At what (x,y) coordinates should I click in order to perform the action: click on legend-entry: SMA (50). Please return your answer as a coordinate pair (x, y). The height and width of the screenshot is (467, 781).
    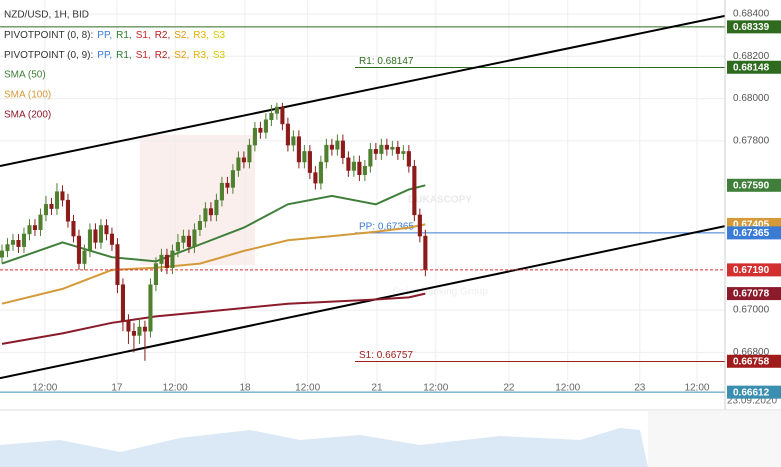
    Looking at the image, I should click on (25, 75).